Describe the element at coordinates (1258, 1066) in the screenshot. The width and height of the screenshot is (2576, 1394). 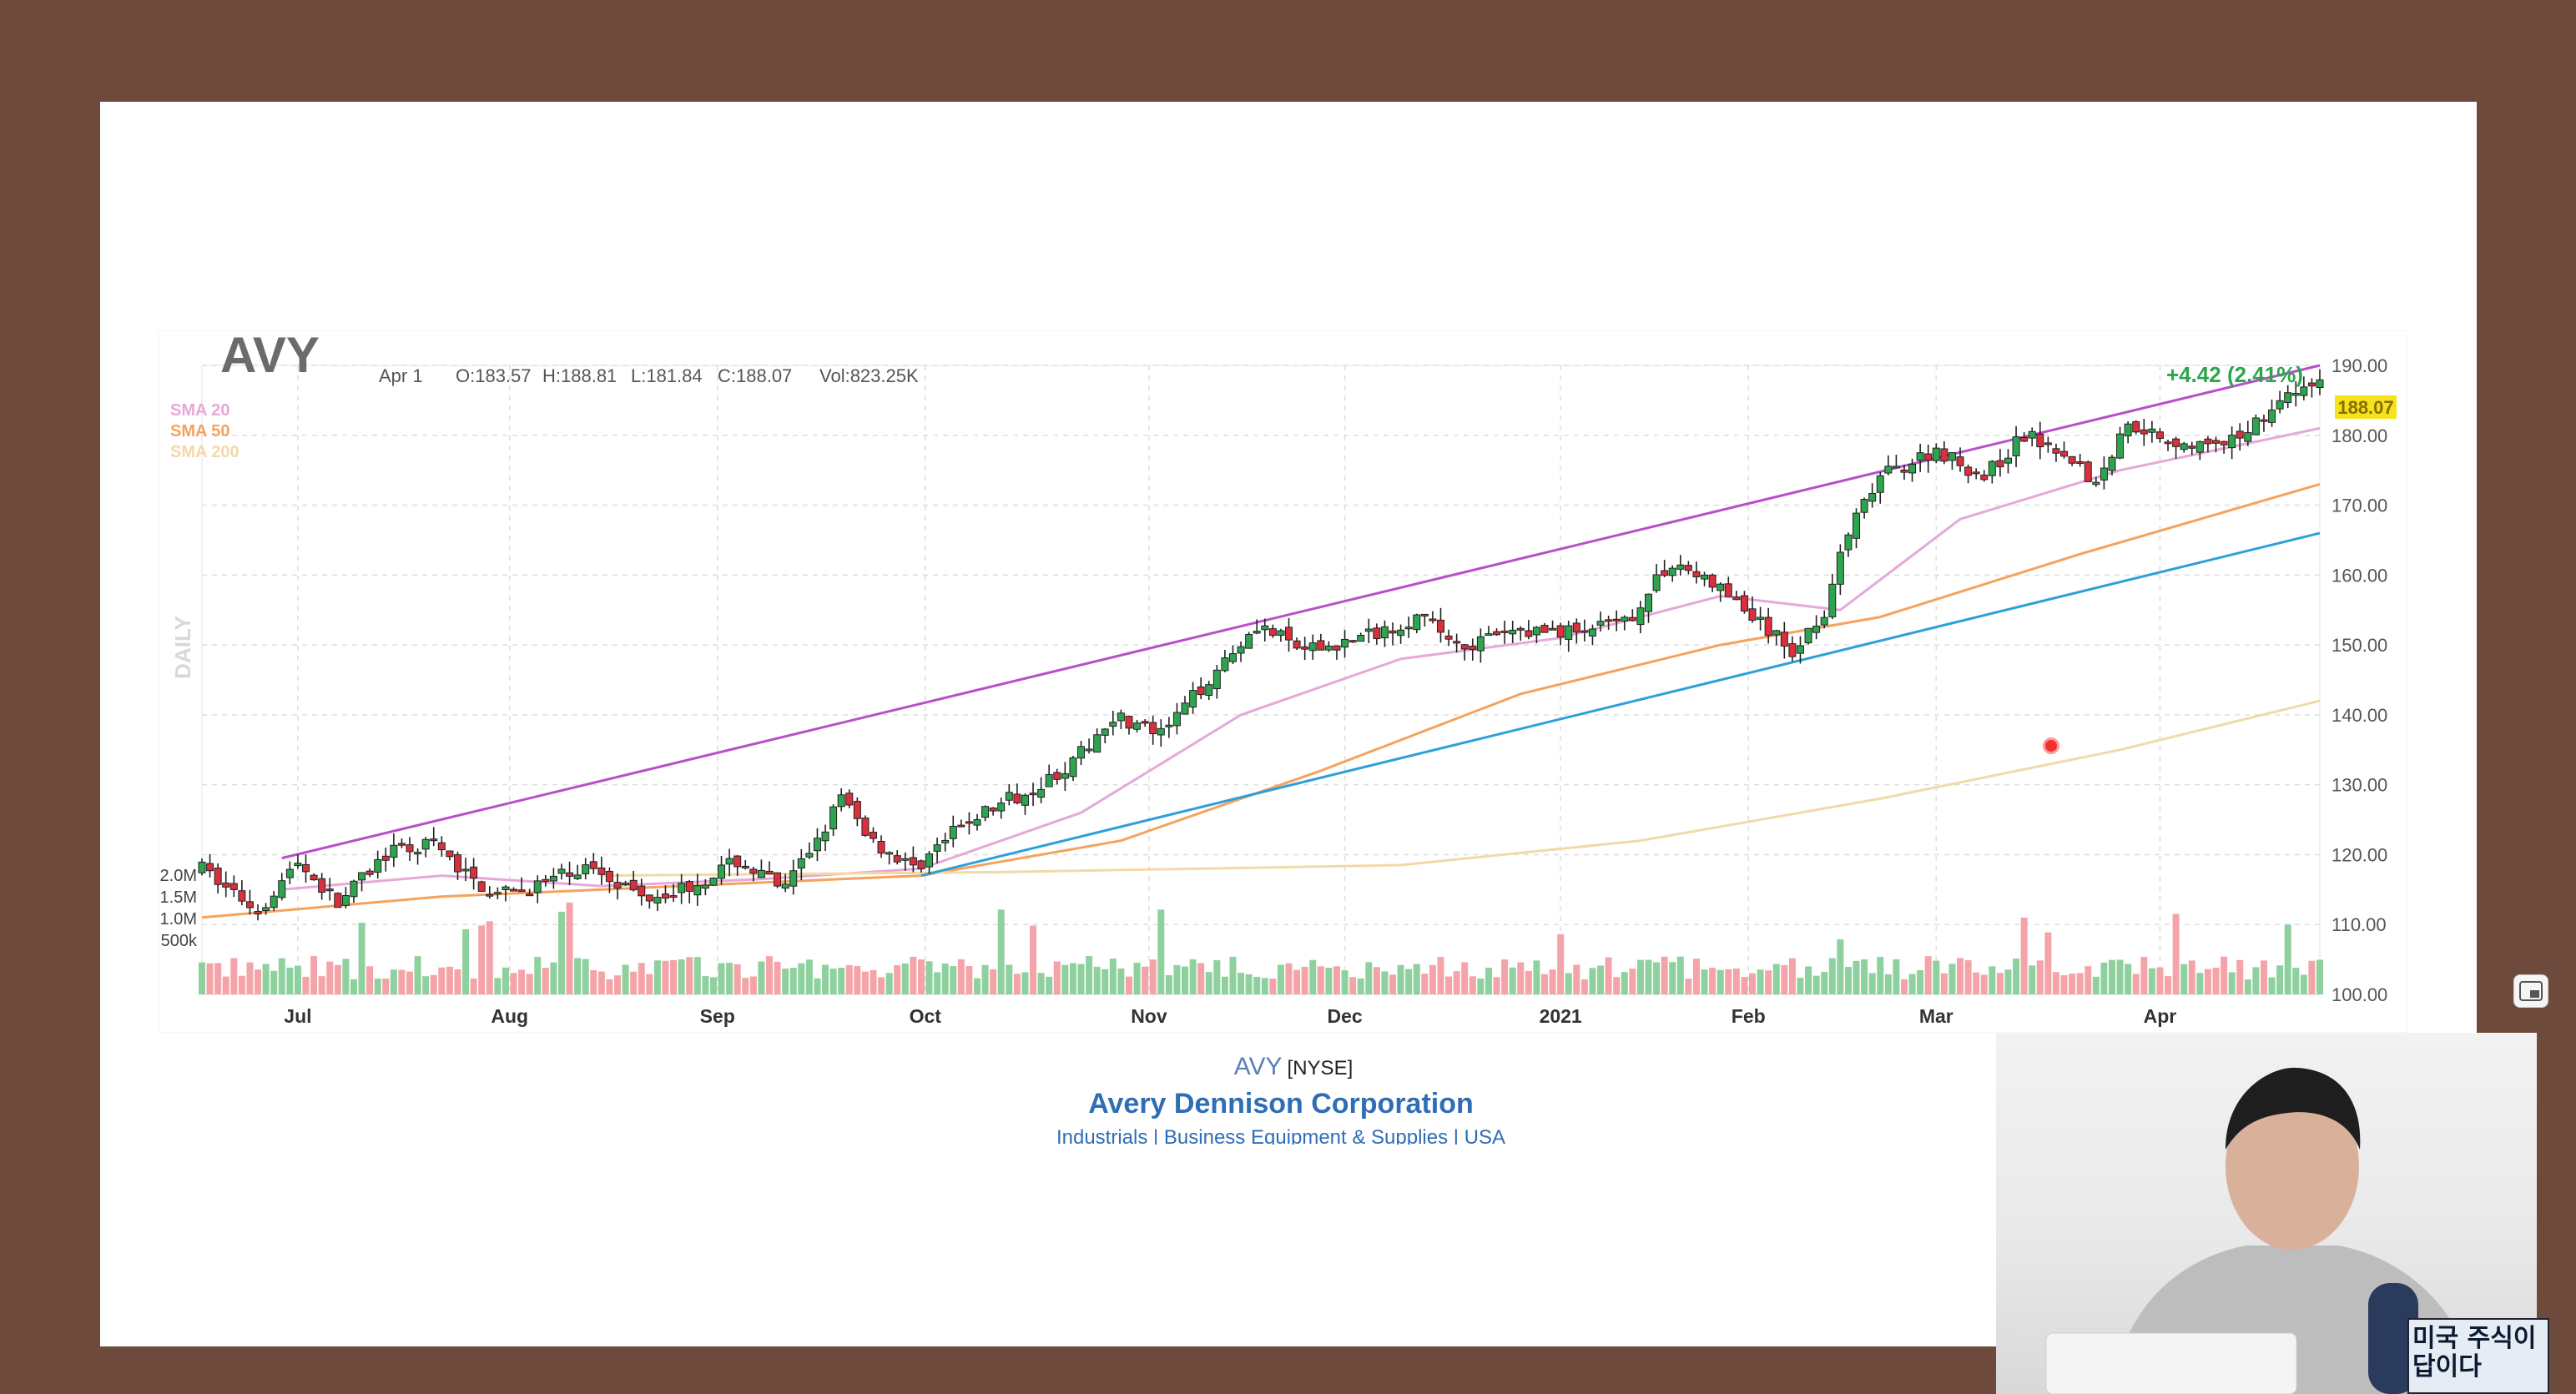
I see `footer-symbol: AVY` at that location.